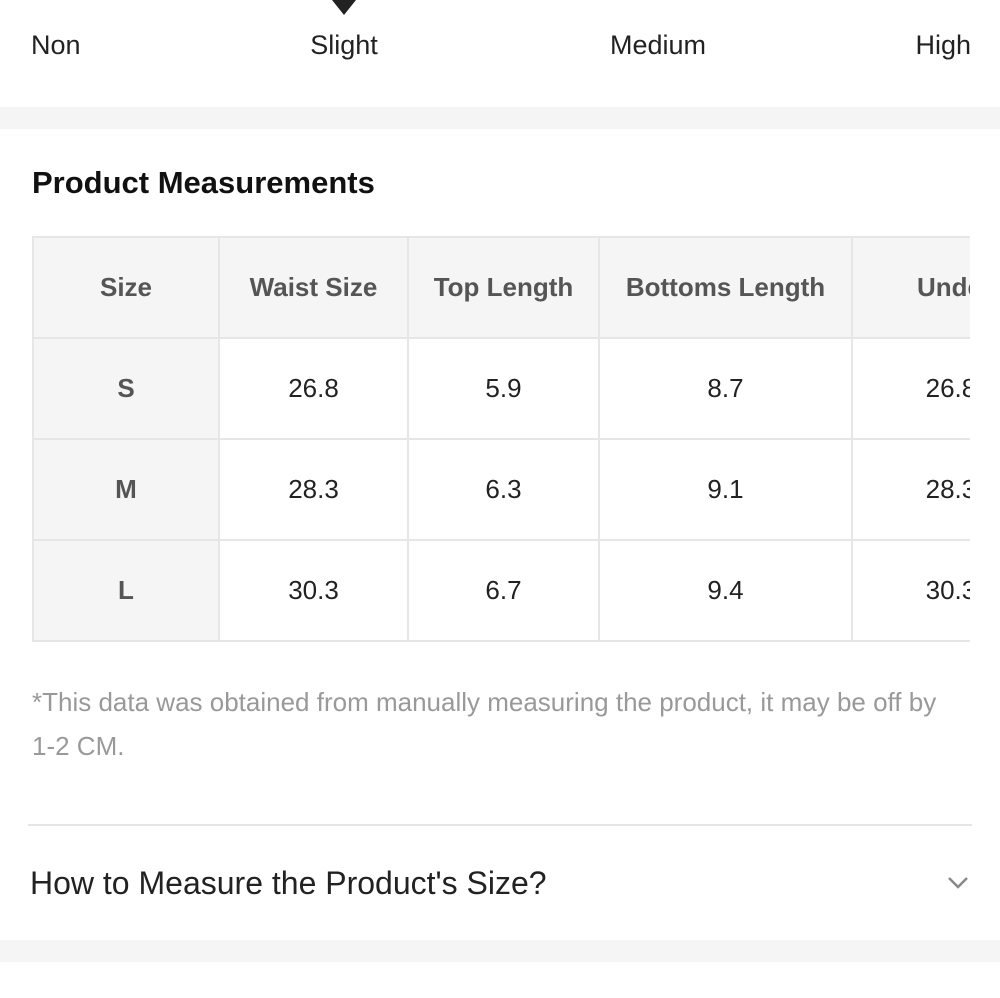 Image resolution: width=1000 pixels, height=998 pixels. Describe the element at coordinates (126, 590) in the screenshot. I see `size-cell: L` at that location.